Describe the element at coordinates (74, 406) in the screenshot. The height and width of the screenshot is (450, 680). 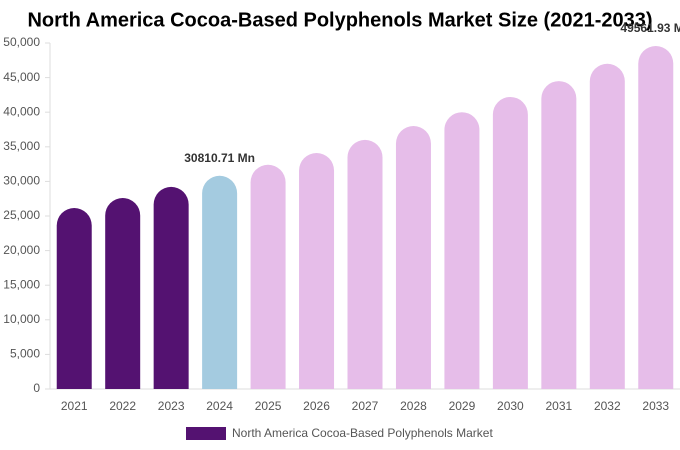
I see `x-tick-label: 2021` at that location.